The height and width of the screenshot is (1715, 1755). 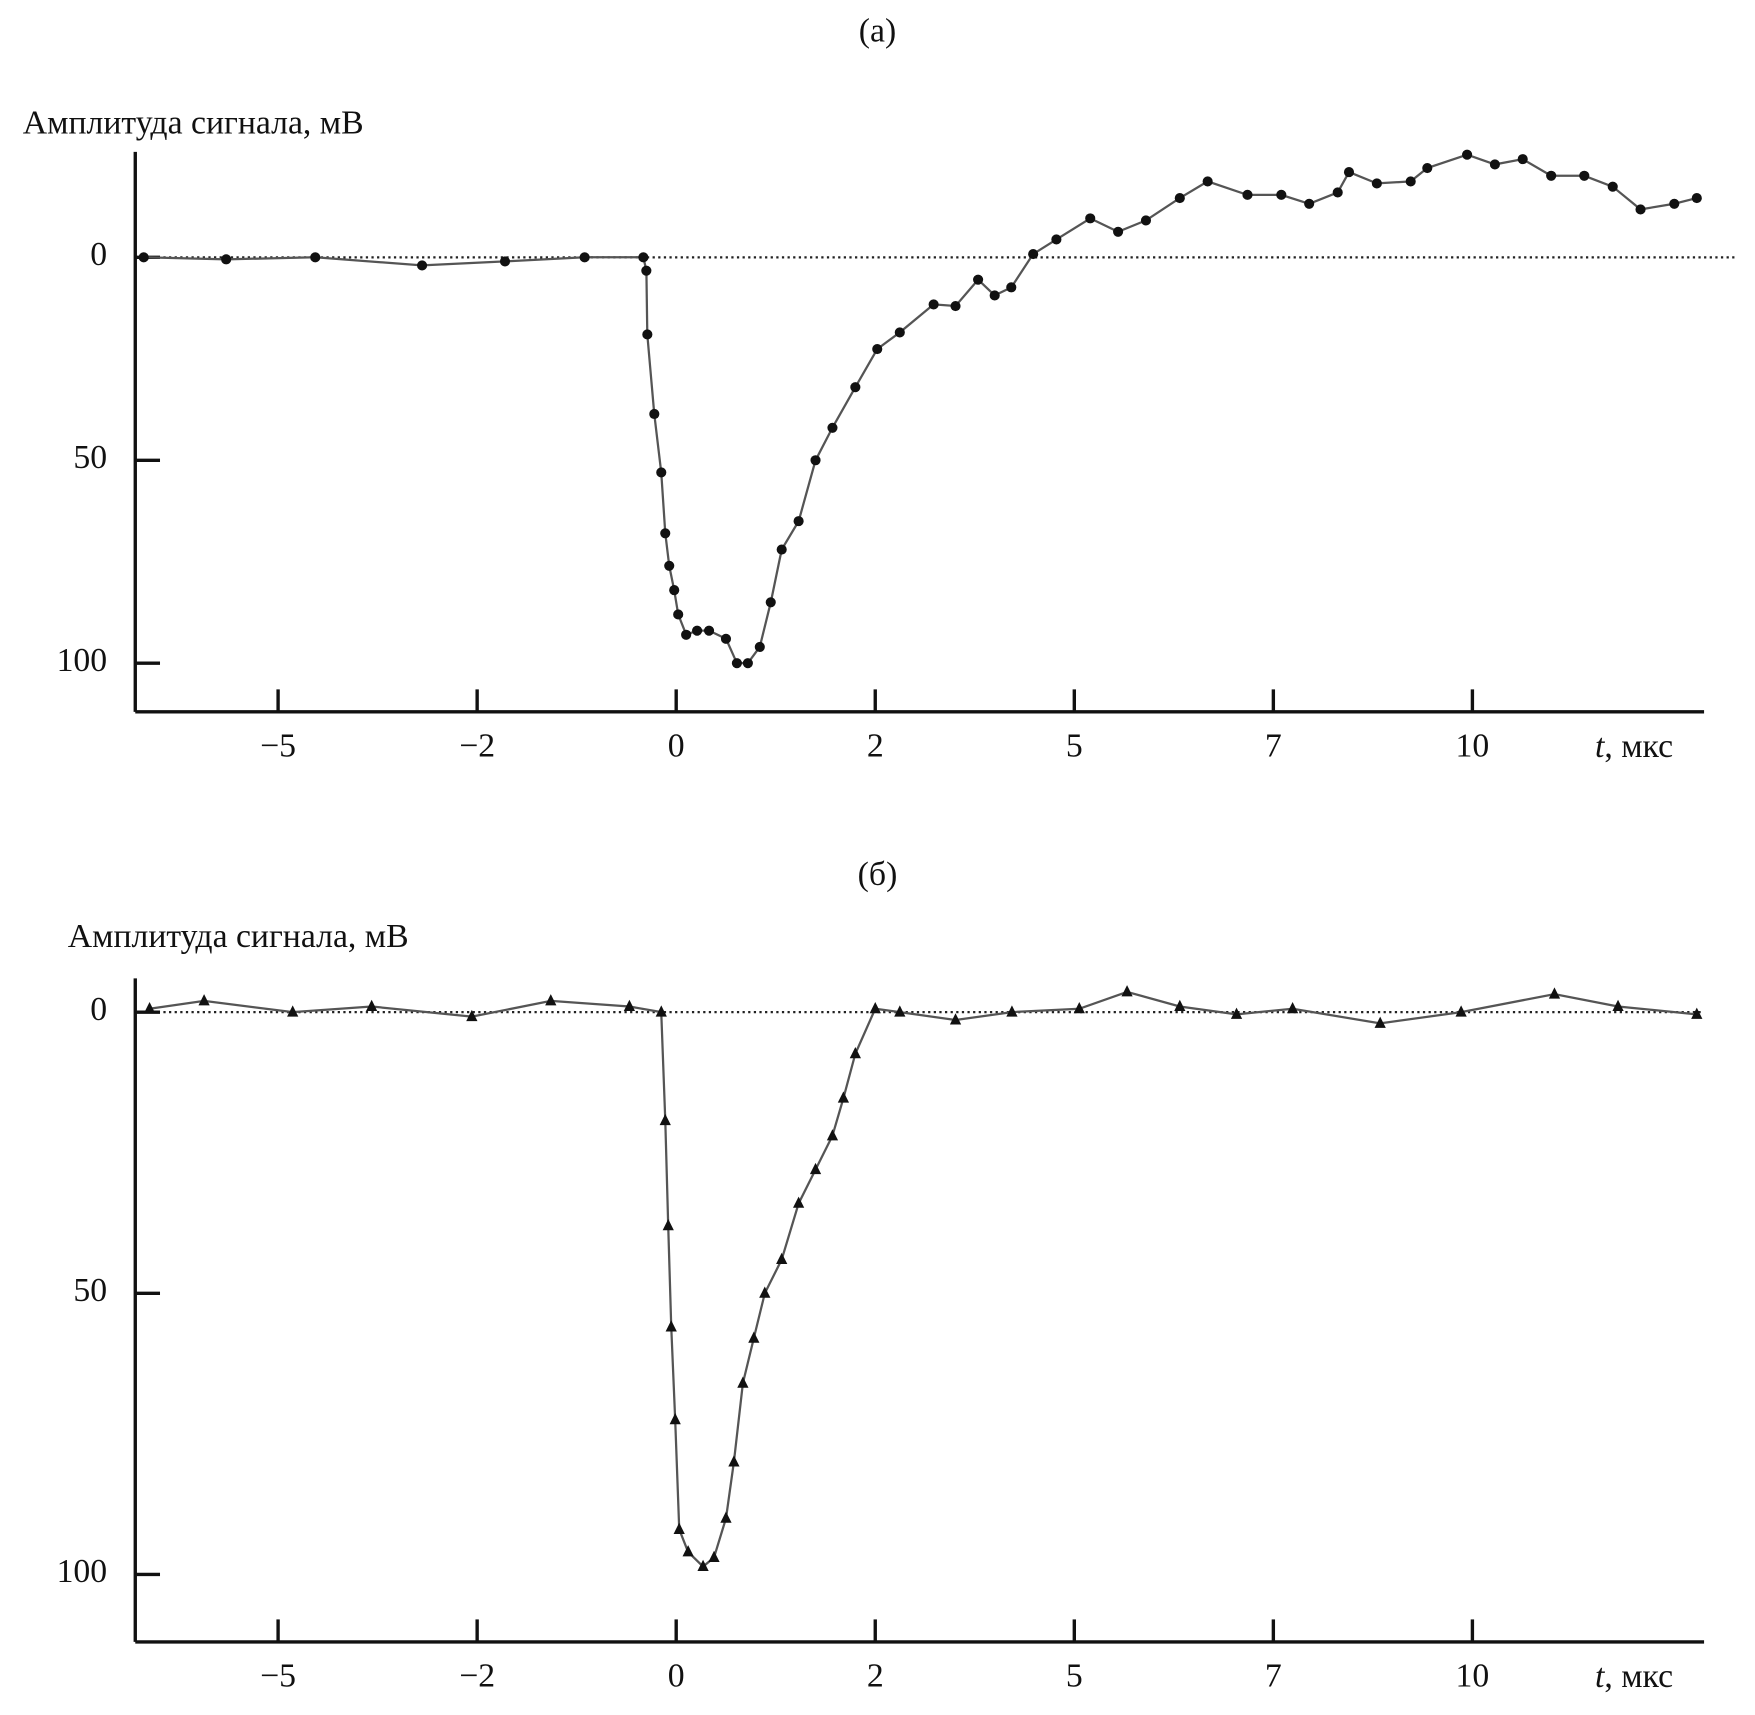 I want to click on x-axis-title: t, мкс, so click(x=1634, y=1676).